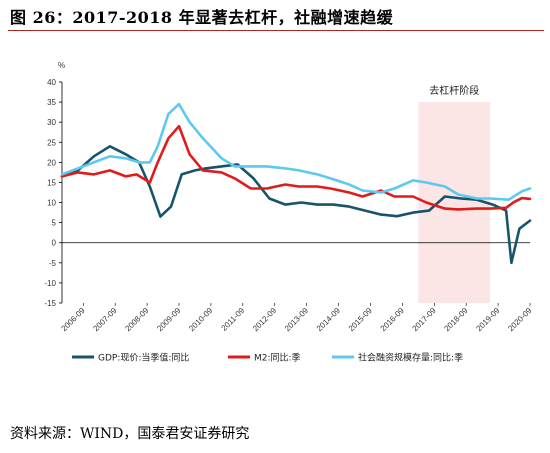 The height and width of the screenshot is (453, 550). Describe the element at coordinates (53, 193) in the screenshot. I see `y-axis: -15 -10 -5 0 5 10 15 20 25 30 35 40` at that location.